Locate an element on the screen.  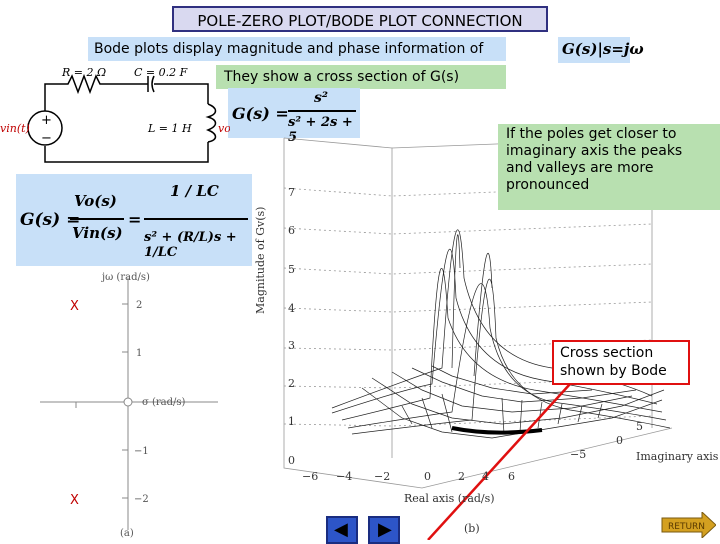
x-tick-neg4: −4 is located at coordinates (344, 476).